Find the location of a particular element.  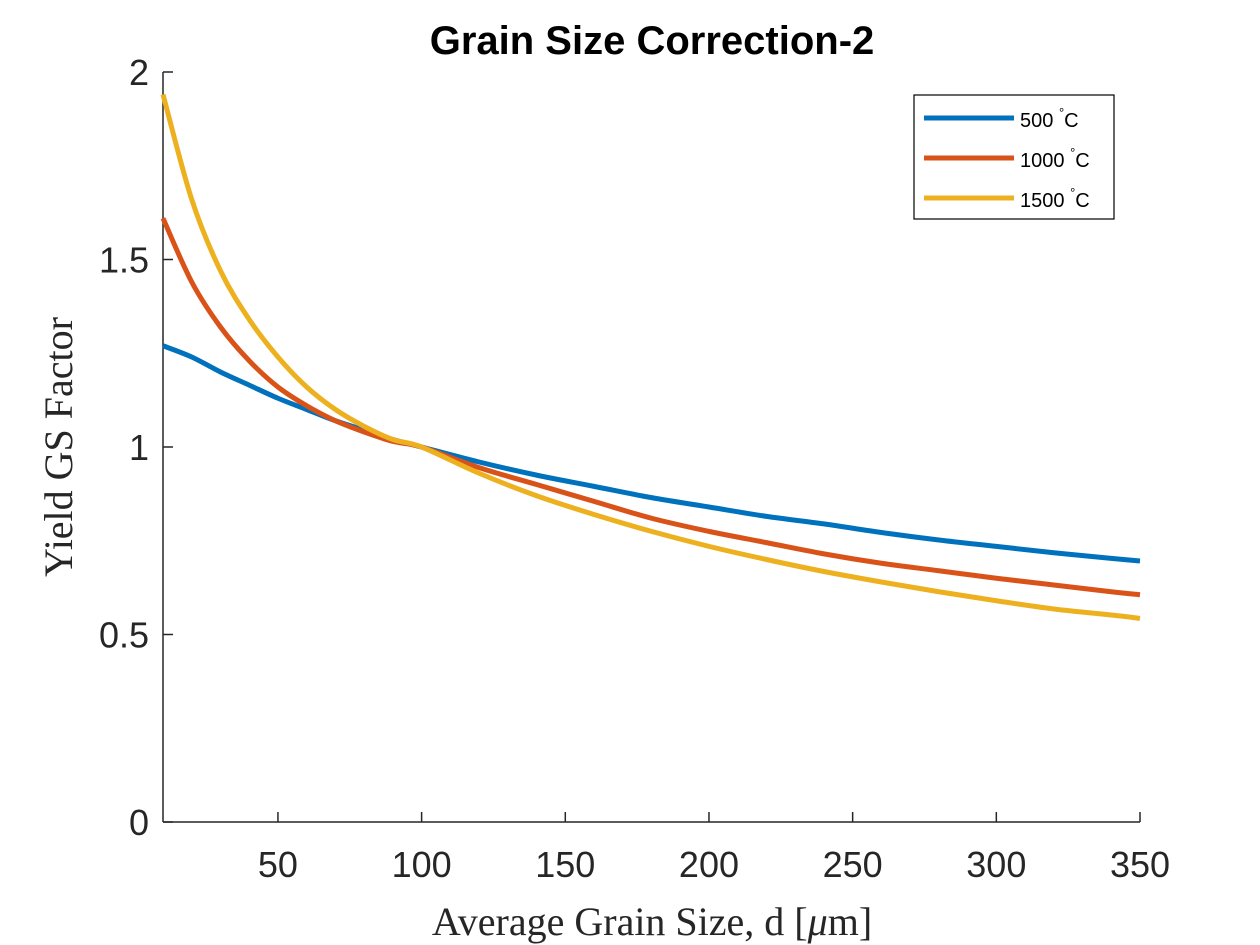

chart-title: Grain Size Correction-2 is located at coordinates (652, 41).